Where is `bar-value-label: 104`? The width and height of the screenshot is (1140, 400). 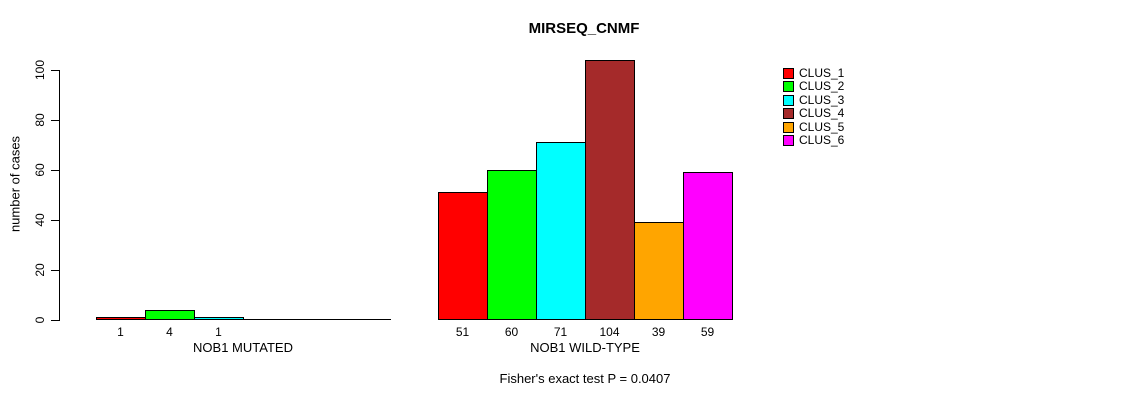 bar-value-label: 104 is located at coordinates (609, 332).